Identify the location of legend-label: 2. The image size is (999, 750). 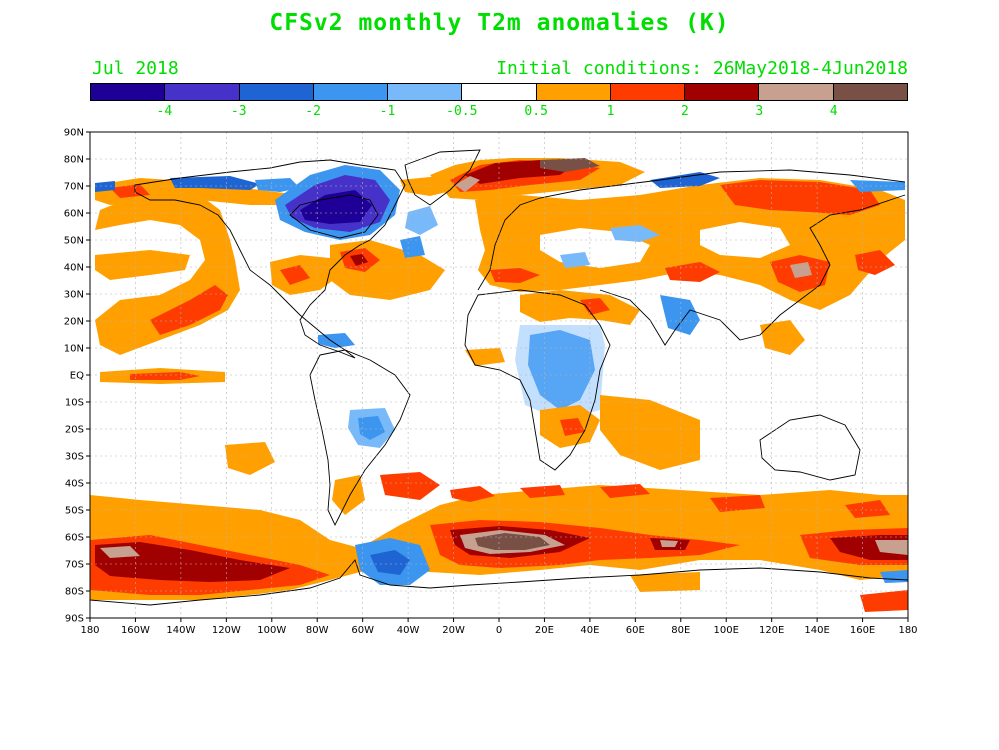
(684, 111).